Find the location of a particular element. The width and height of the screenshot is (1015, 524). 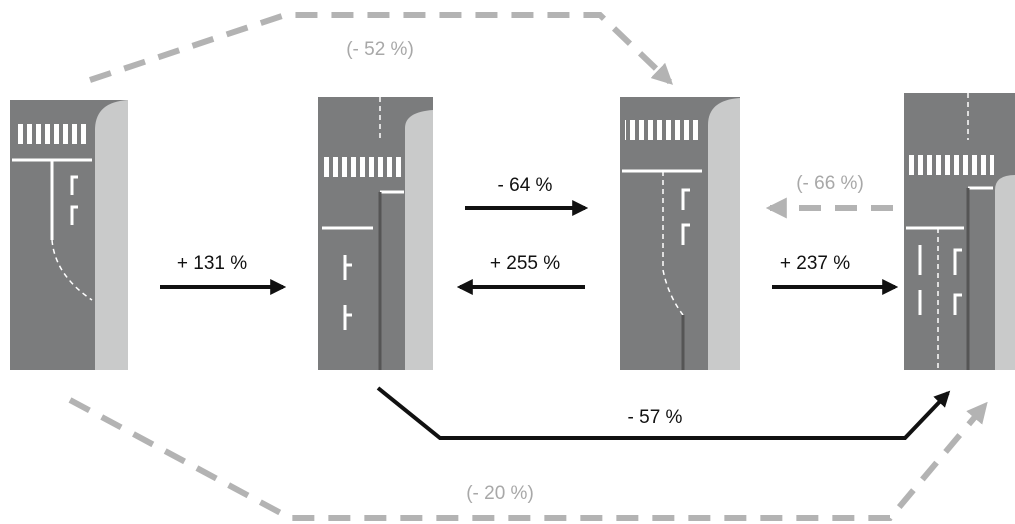

edge-label: - 57 % is located at coordinates (655, 417).